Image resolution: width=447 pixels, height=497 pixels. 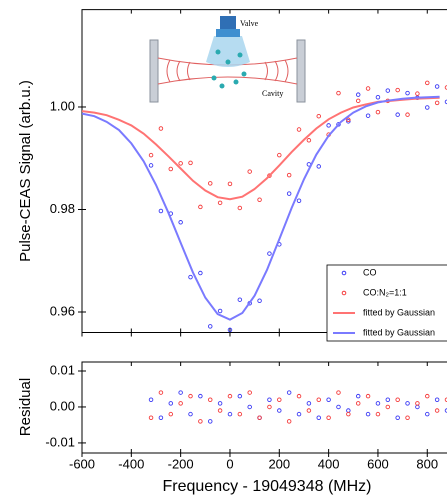 I want to click on x-tick-label: -600, so click(x=82, y=463).